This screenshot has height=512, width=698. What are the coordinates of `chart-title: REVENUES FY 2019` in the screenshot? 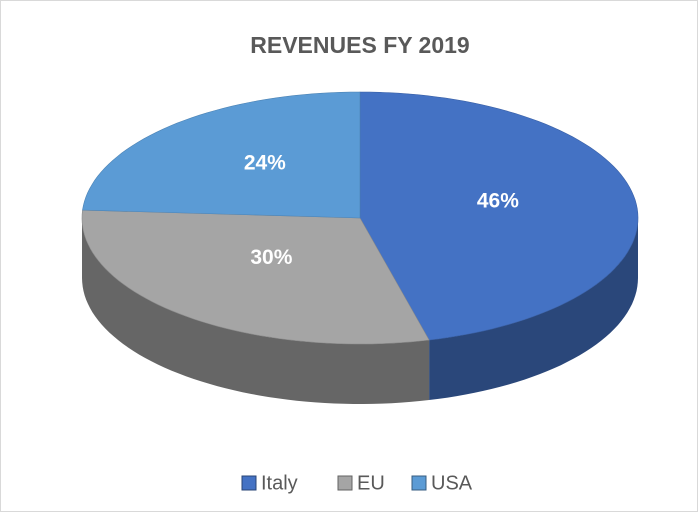 It's located at (359, 45).